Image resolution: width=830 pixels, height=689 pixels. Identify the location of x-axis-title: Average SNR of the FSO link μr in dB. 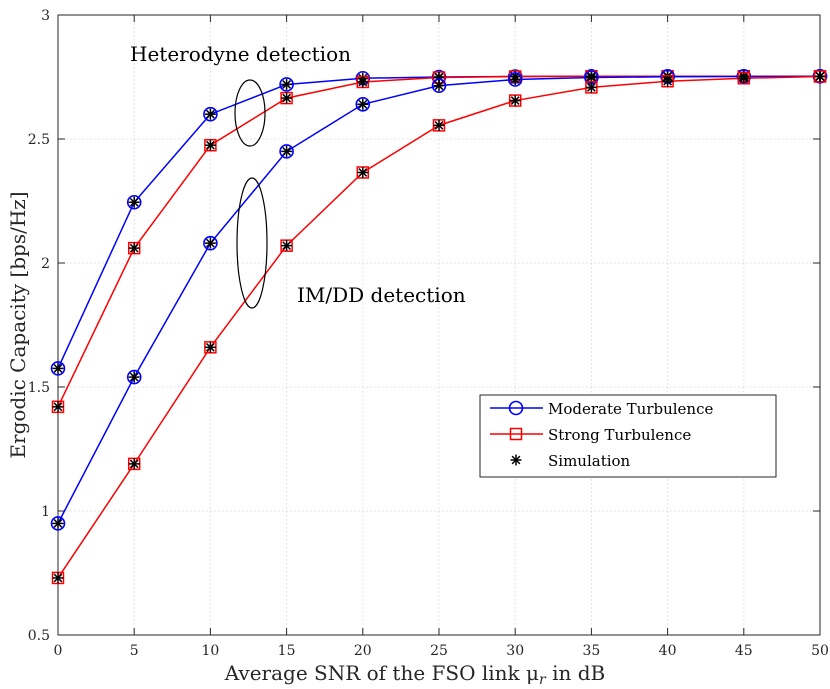
(414, 674).